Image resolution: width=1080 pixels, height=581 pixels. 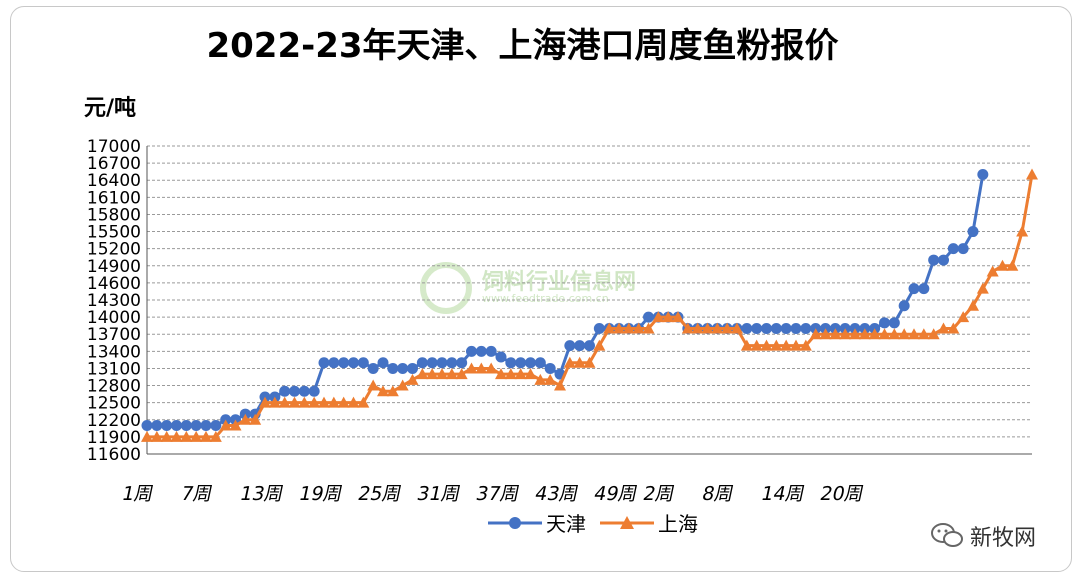 What do you see at coordinates (114, 147) in the screenshot?
I see `y-tick-label: 17000` at bounding box center [114, 147].